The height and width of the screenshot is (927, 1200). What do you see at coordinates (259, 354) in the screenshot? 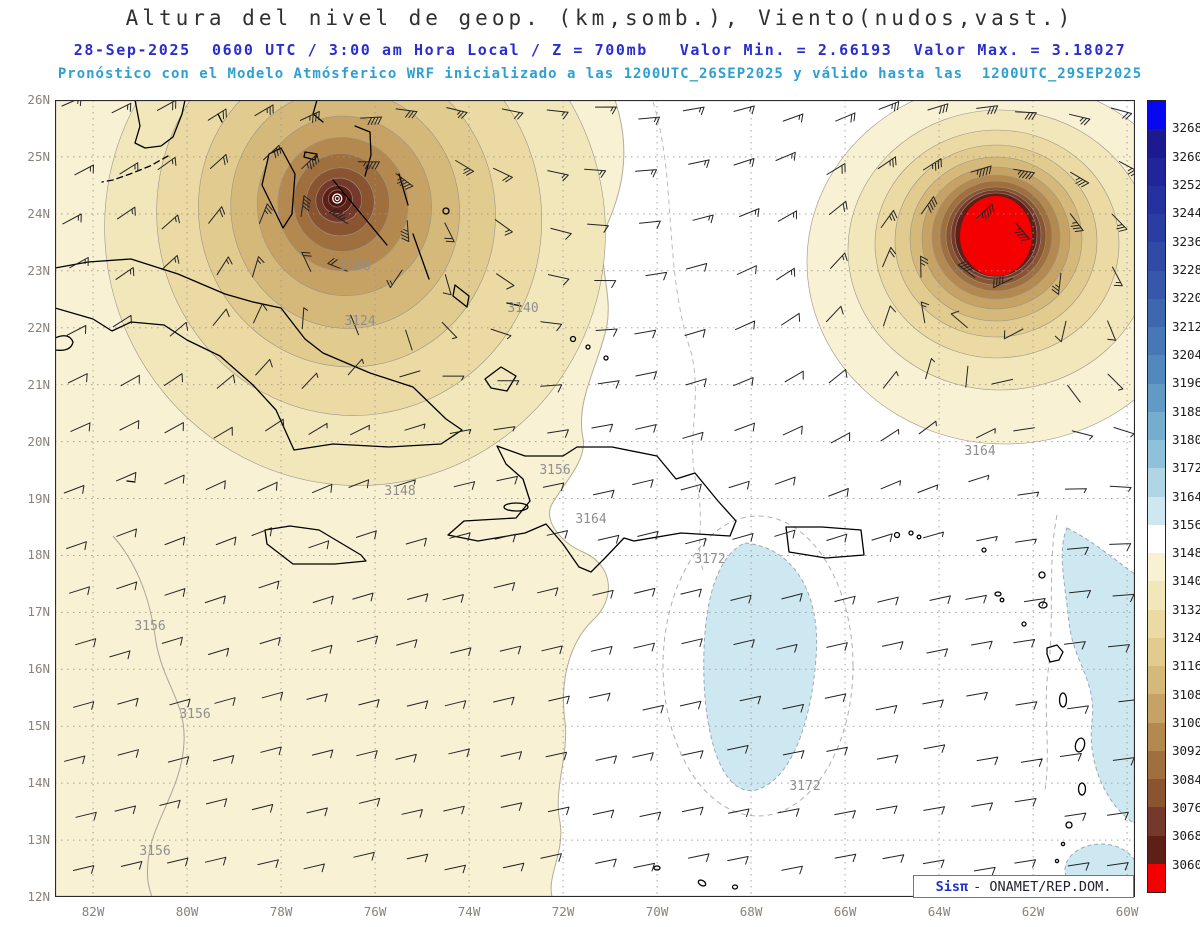
I see `coastline-cuba` at bounding box center [259, 354].